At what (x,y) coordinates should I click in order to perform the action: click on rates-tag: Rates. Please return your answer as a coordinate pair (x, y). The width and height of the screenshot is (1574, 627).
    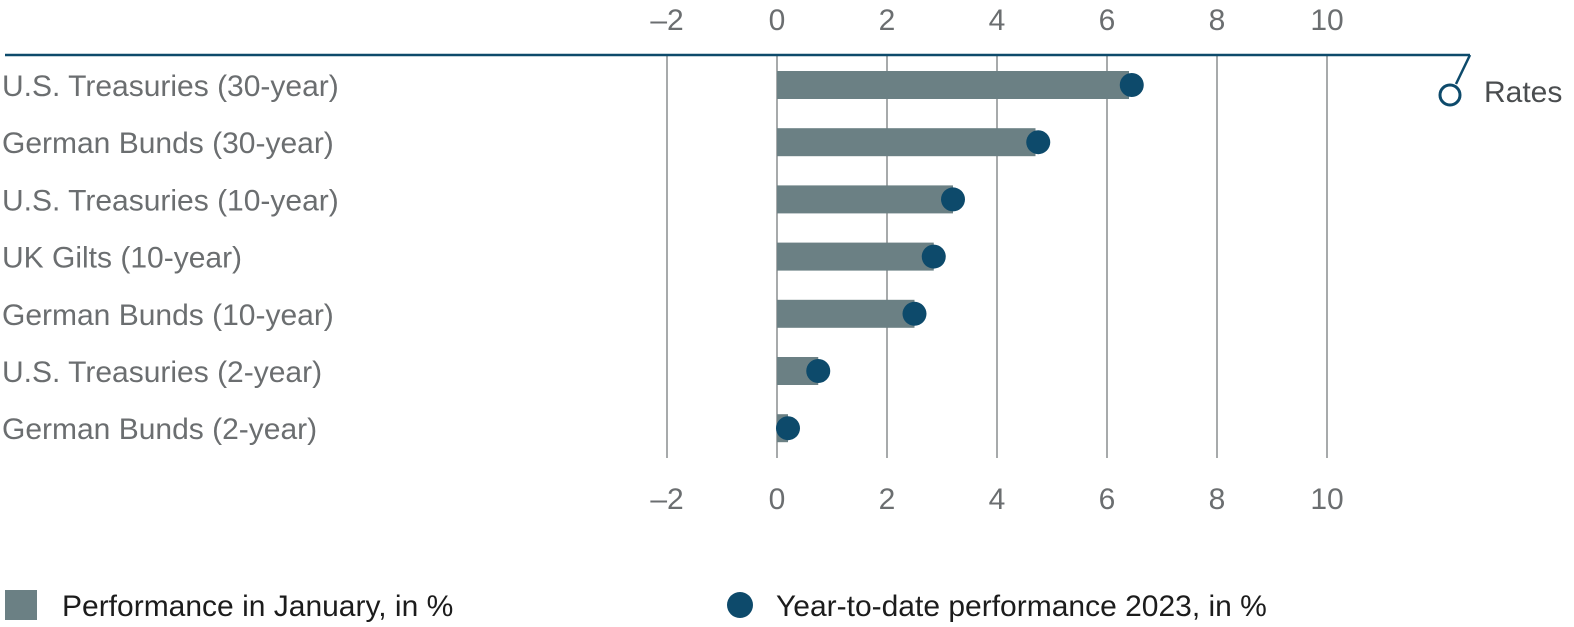
    Looking at the image, I should click on (1500, 81).